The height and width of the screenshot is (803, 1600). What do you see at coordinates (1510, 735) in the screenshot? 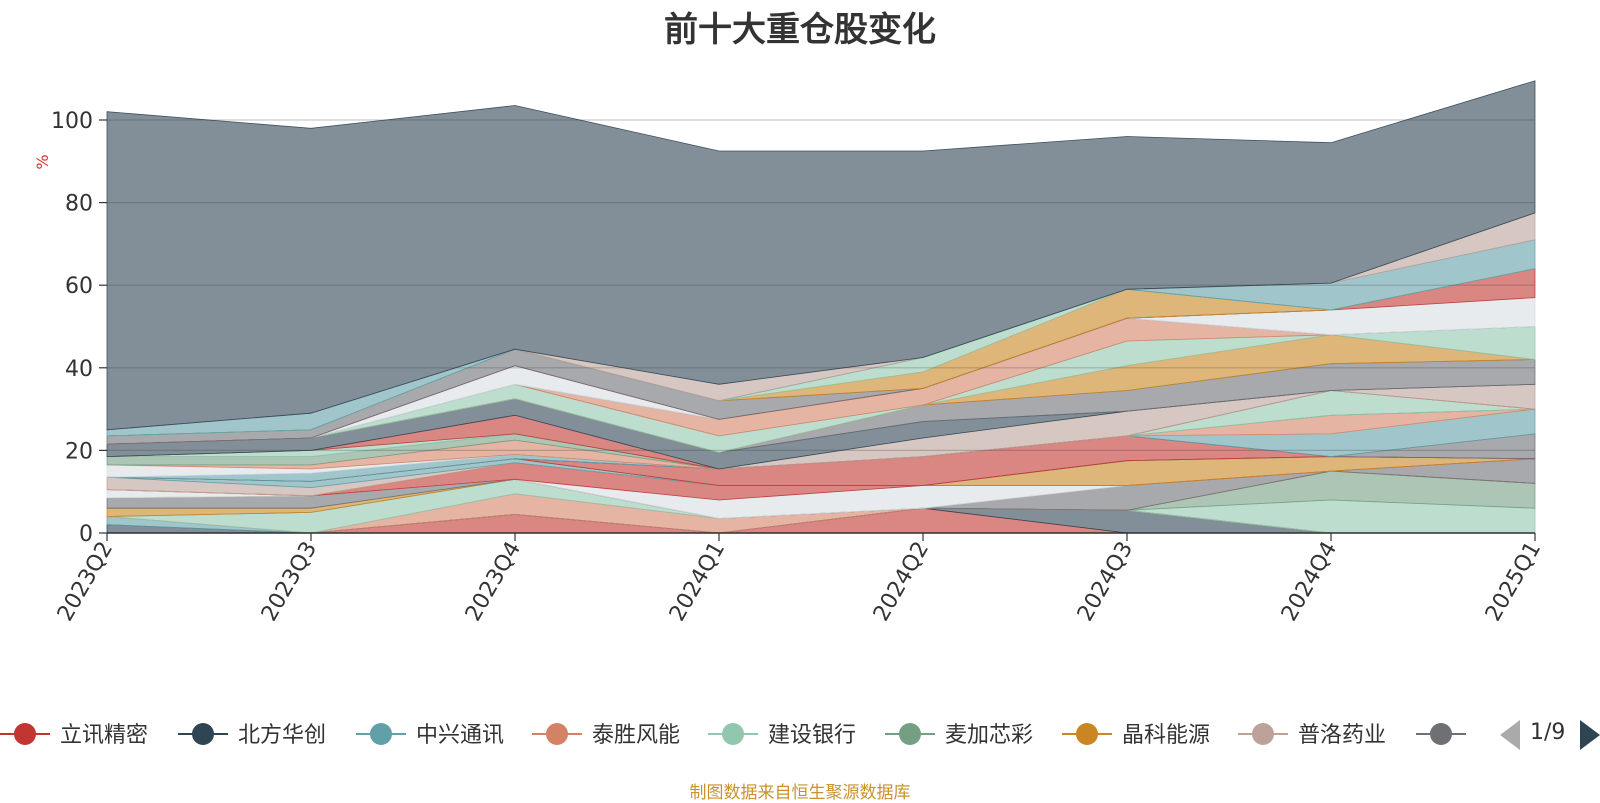
I see `legend-prev-page-icon` at bounding box center [1510, 735].